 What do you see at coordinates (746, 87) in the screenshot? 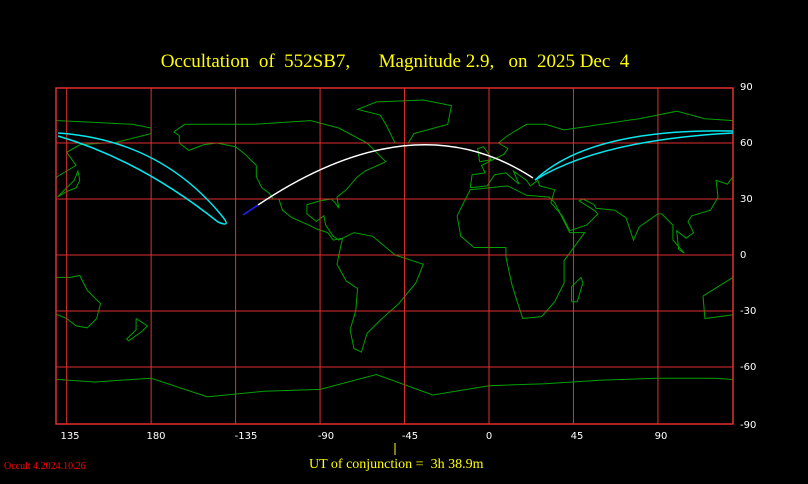
I see `y-label: 90` at bounding box center [746, 87].